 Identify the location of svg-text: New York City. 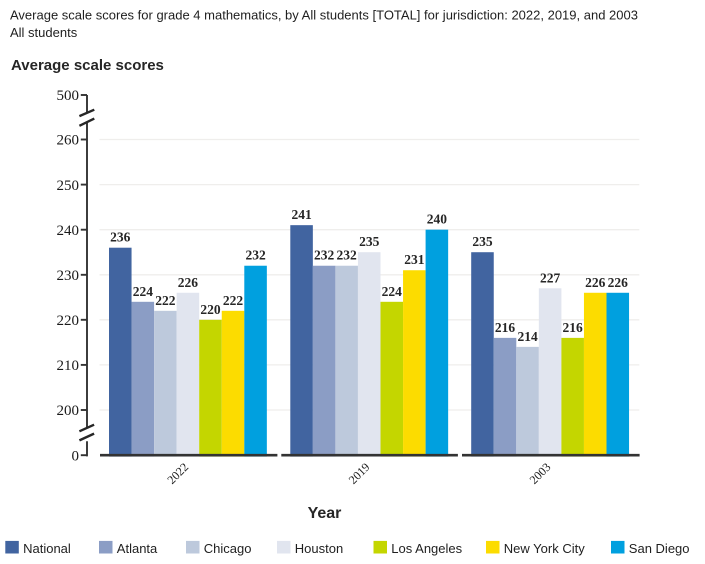
(544, 548).